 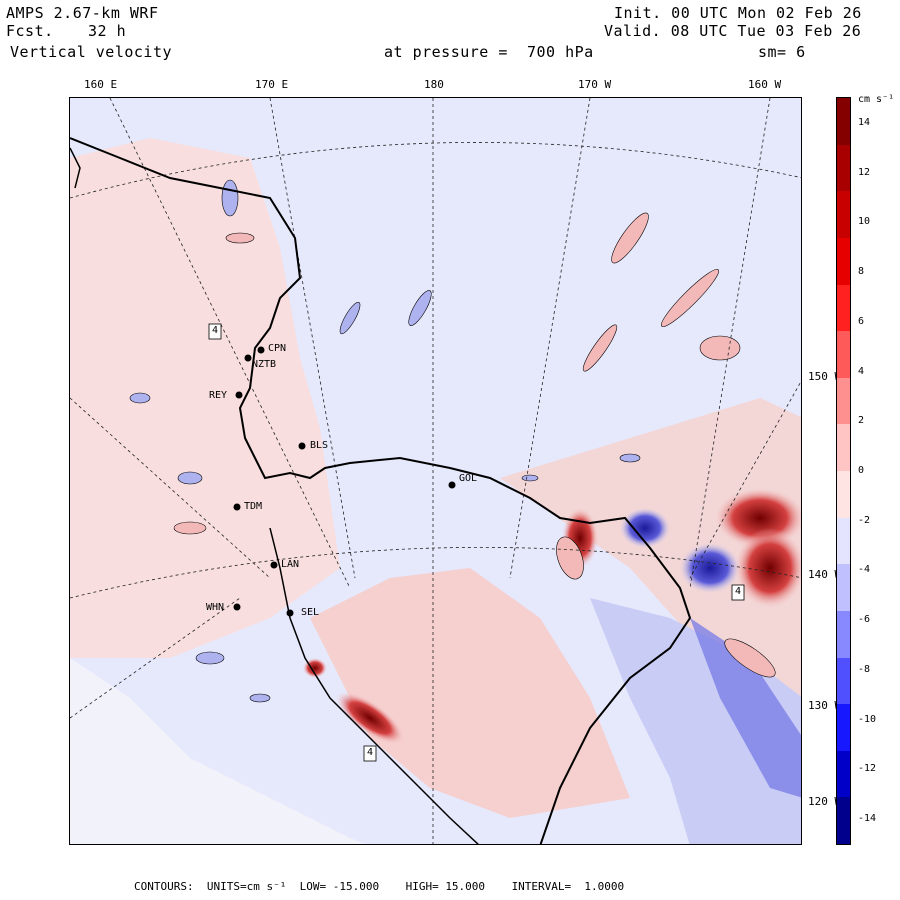 What do you see at coordinates (344, 481) in the screenshot?
I see `station-markers` at bounding box center [344, 481].